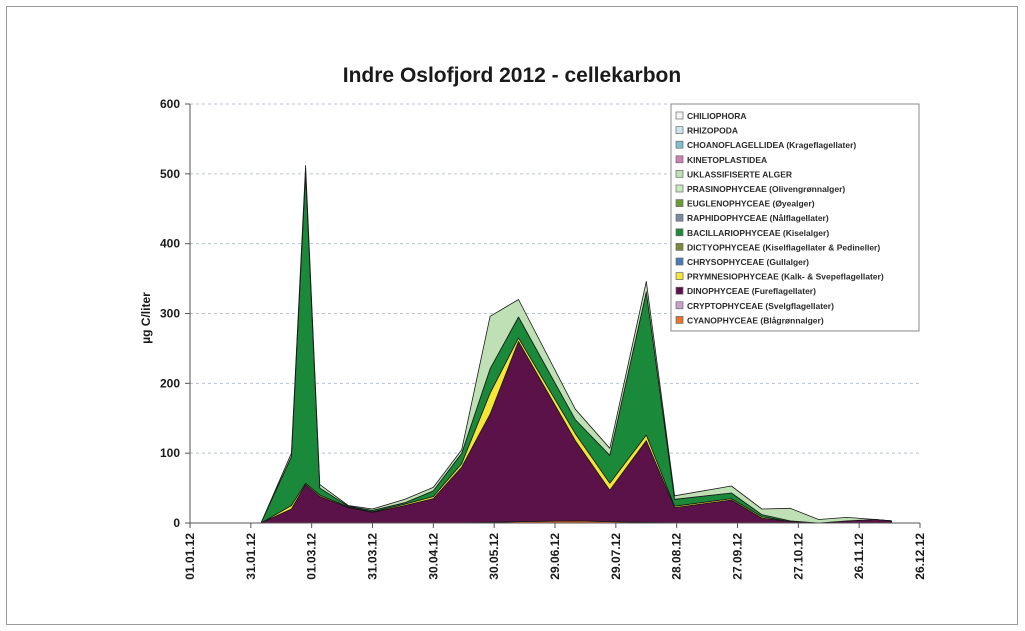 This screenshot has height=631, width=1025. I want to click on y-tick-labels: 0 100 200 300 400 500 600, so click(170, 313).